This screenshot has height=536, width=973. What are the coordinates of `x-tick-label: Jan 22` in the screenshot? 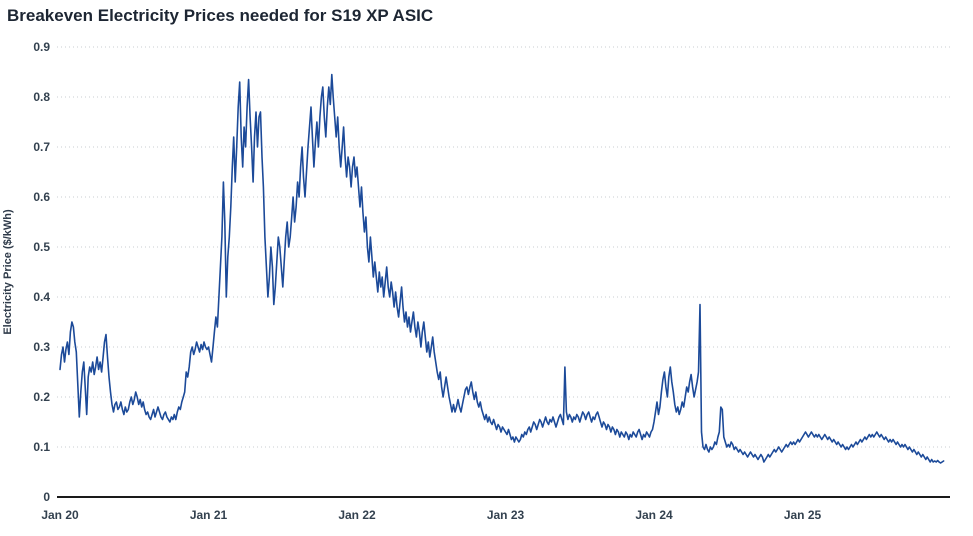 It's located at (357, 515).